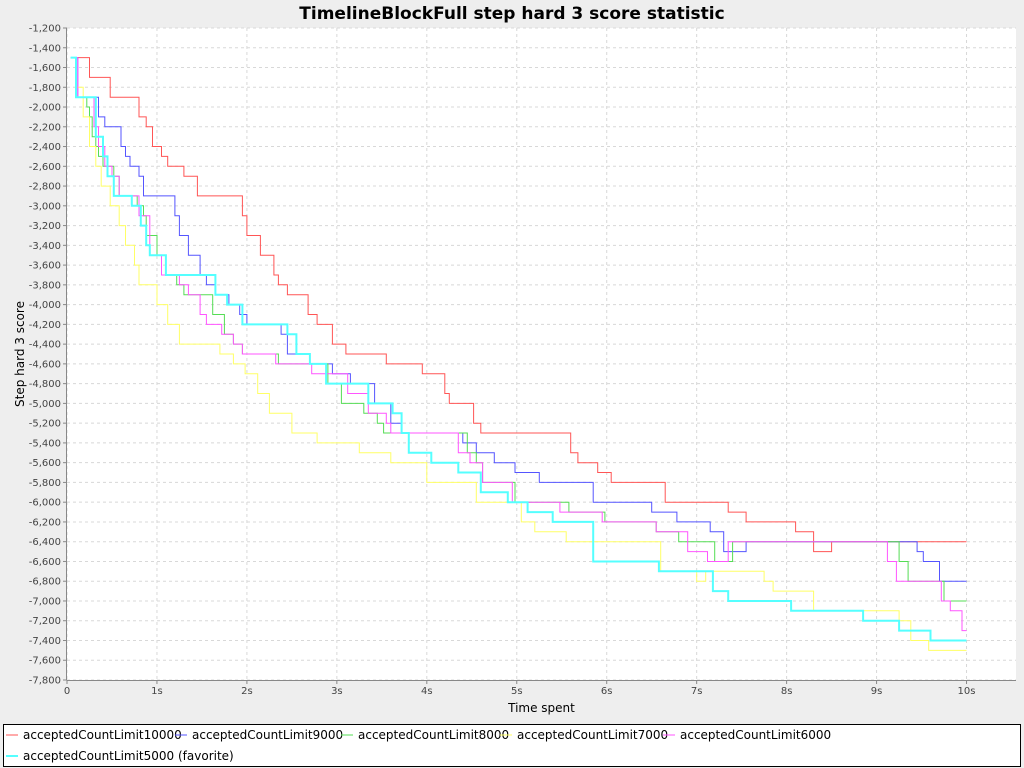  What do you see at coordinates (45, 463) in the screenshot?
I see `y-tick-label: -5,600` at bounding box center [45, 463].